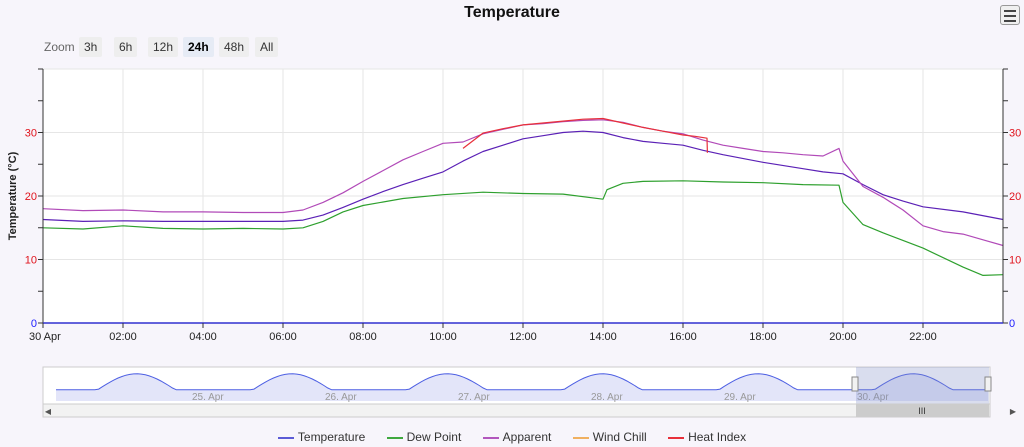 This screenshot has height=447, width=1024. What do you see at coordinates (512, 12) in the screenshot?
I see `chart-title: Temperature` at bounding box center [512, 12].